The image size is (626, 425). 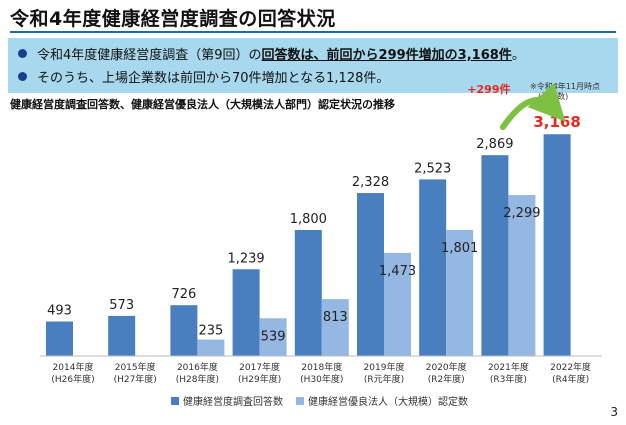 What do you see at coordinates (370, 182) in the screenshot?
I see `label-responses-5: 2,328` at bounding box center [370, 182].